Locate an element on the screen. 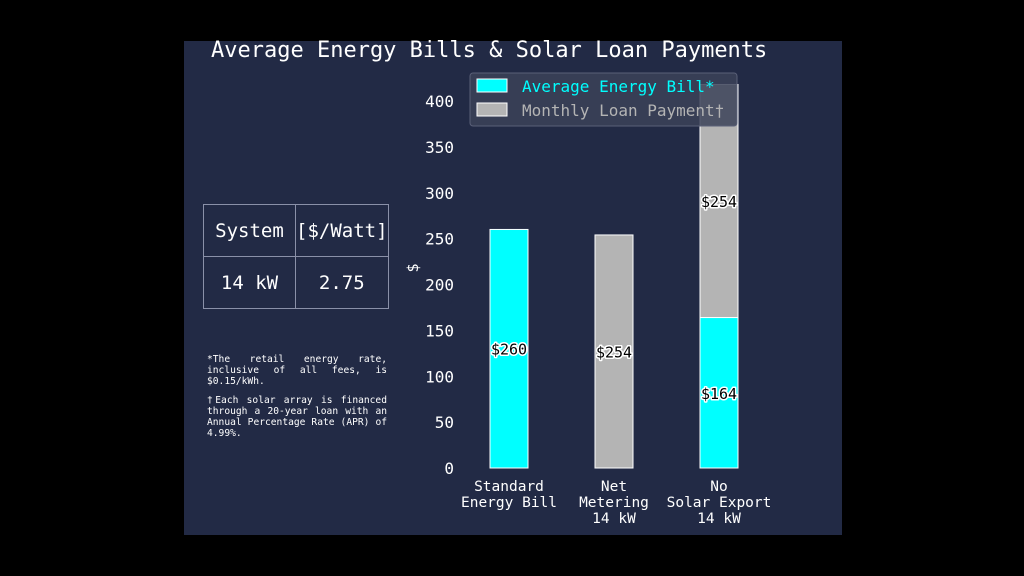  legend-entry: Monthly Loan Payment† is located at coordinates (623, 110).